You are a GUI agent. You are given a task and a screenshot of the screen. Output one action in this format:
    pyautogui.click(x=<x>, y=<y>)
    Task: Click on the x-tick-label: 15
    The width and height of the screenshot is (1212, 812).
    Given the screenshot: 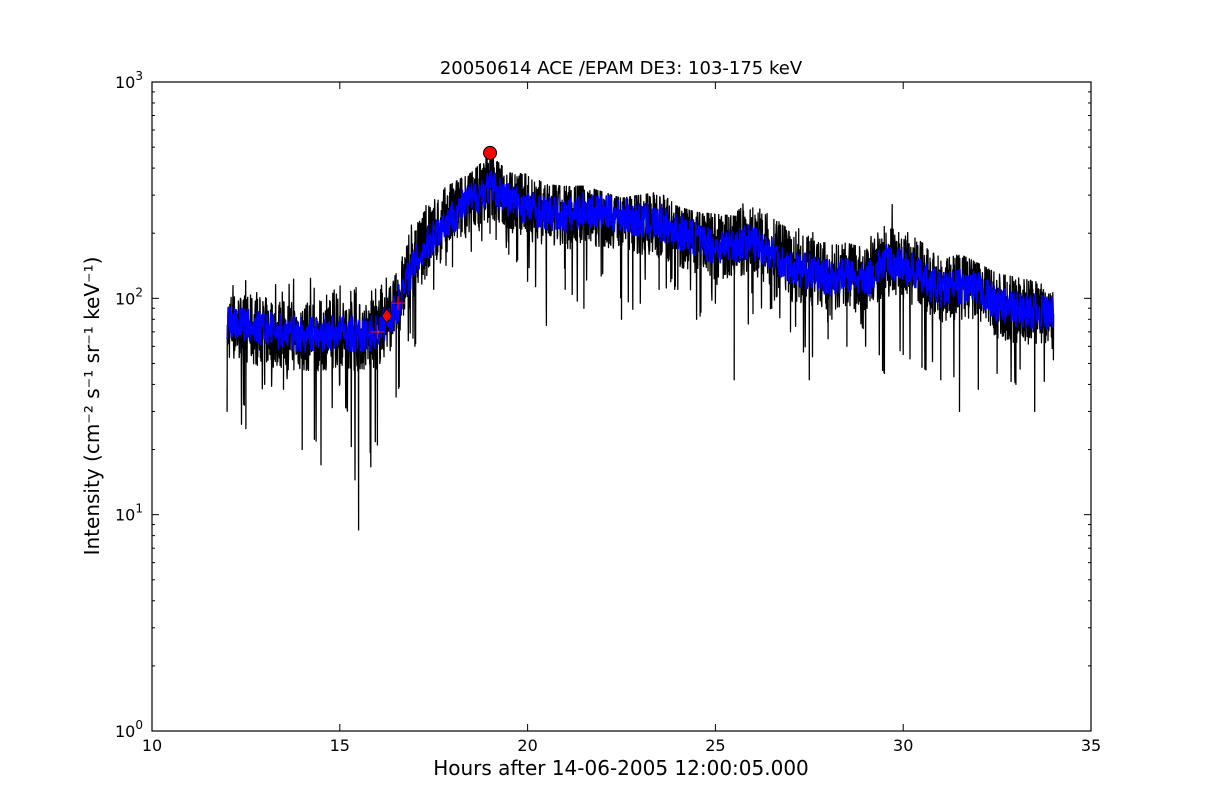 What is the action you would take?
    pyautogui.click(x=340, y=745)
    